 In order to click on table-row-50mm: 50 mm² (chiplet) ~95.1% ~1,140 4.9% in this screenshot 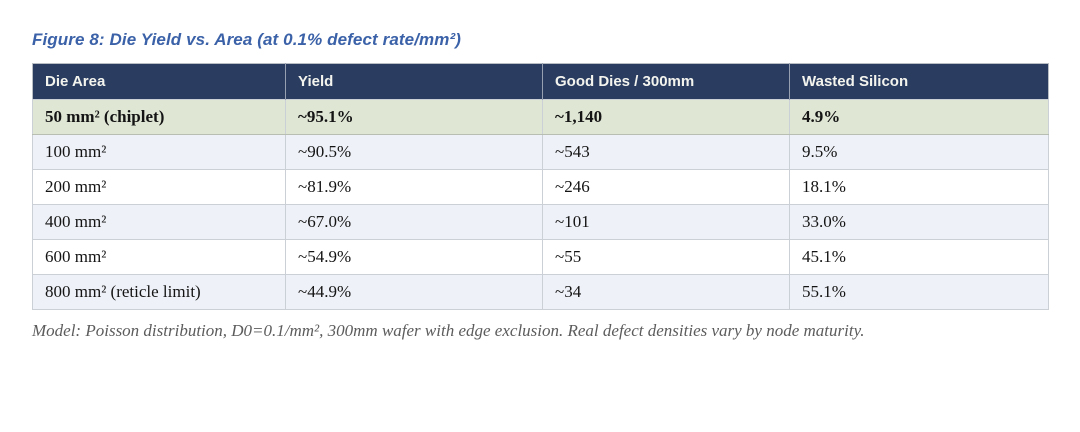, I will do `click(540, 117)`.